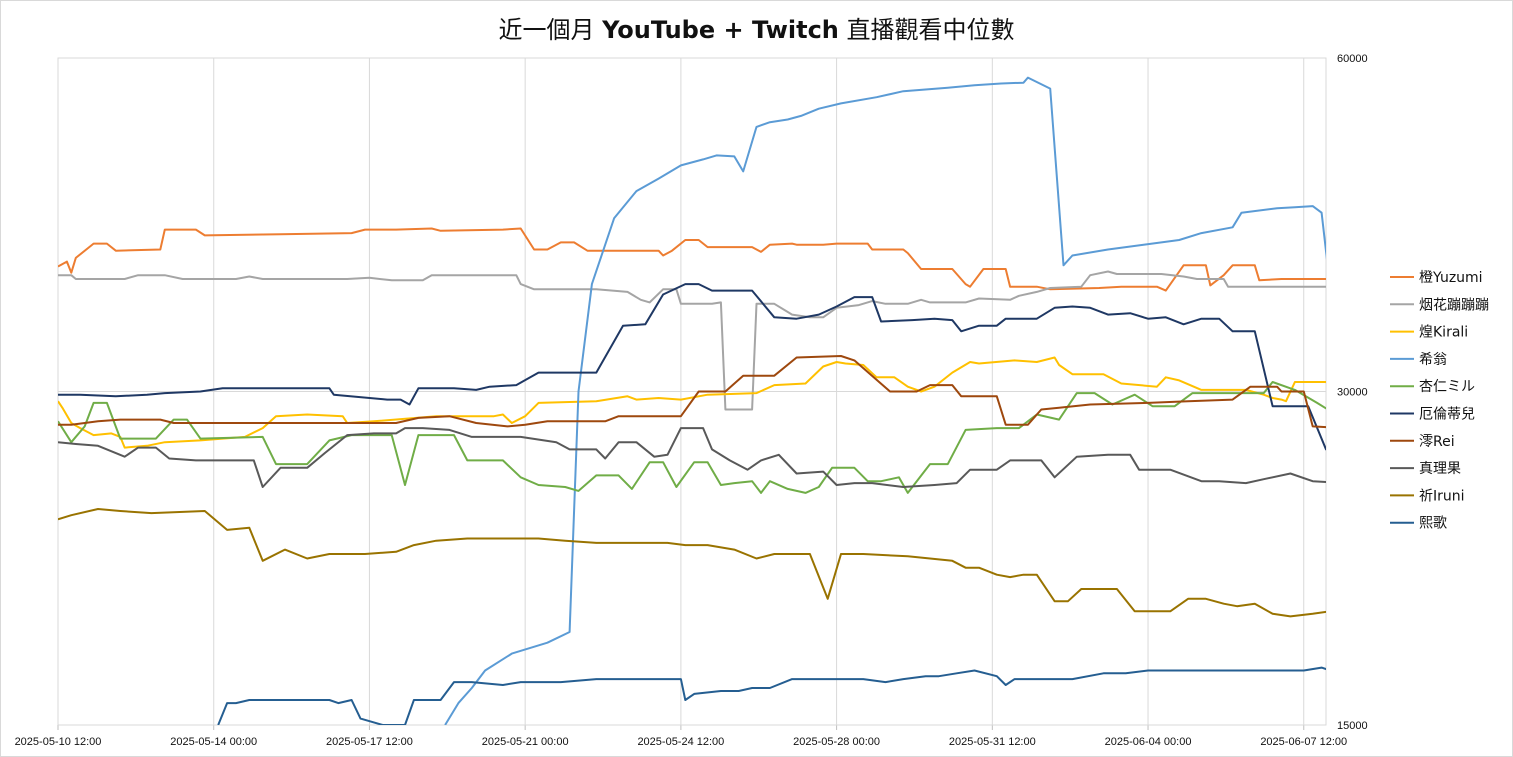  I want to click on legend-label: 希翁, so click(1433, 360).